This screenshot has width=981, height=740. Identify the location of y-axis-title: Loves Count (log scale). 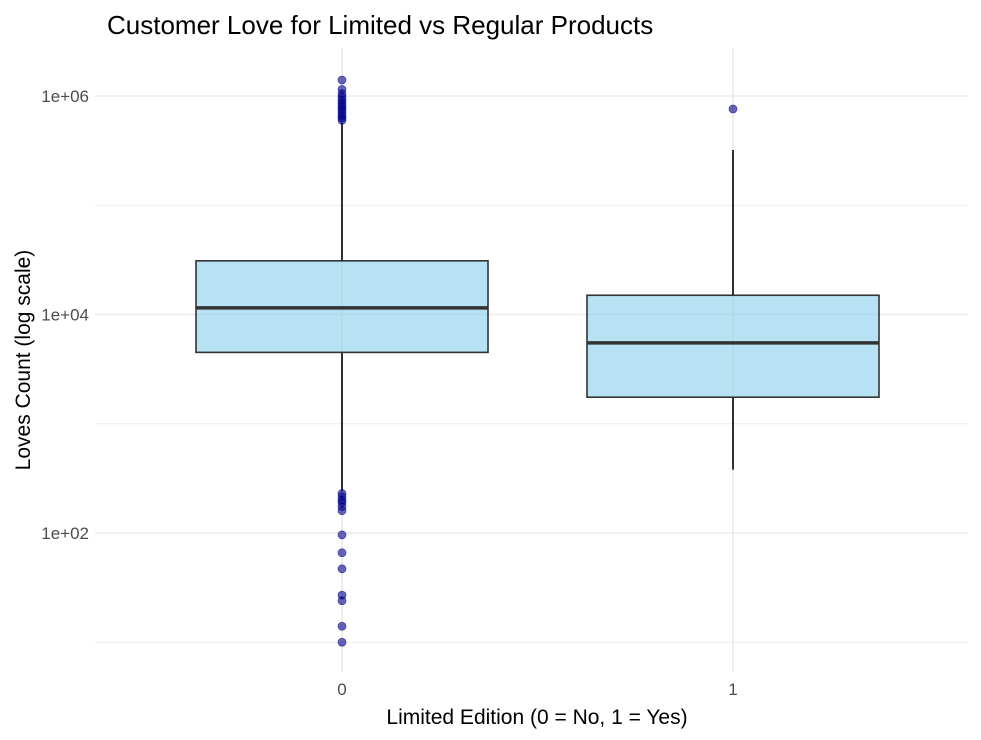
(23, 360).